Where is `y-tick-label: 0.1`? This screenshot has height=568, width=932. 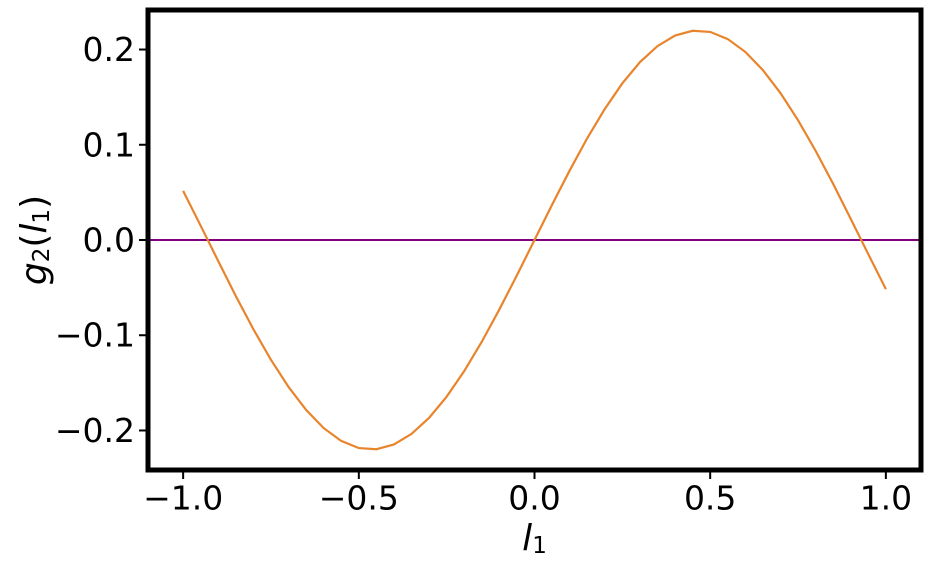
y-tick-label: 0.1 is located at coordinates (109, 144).